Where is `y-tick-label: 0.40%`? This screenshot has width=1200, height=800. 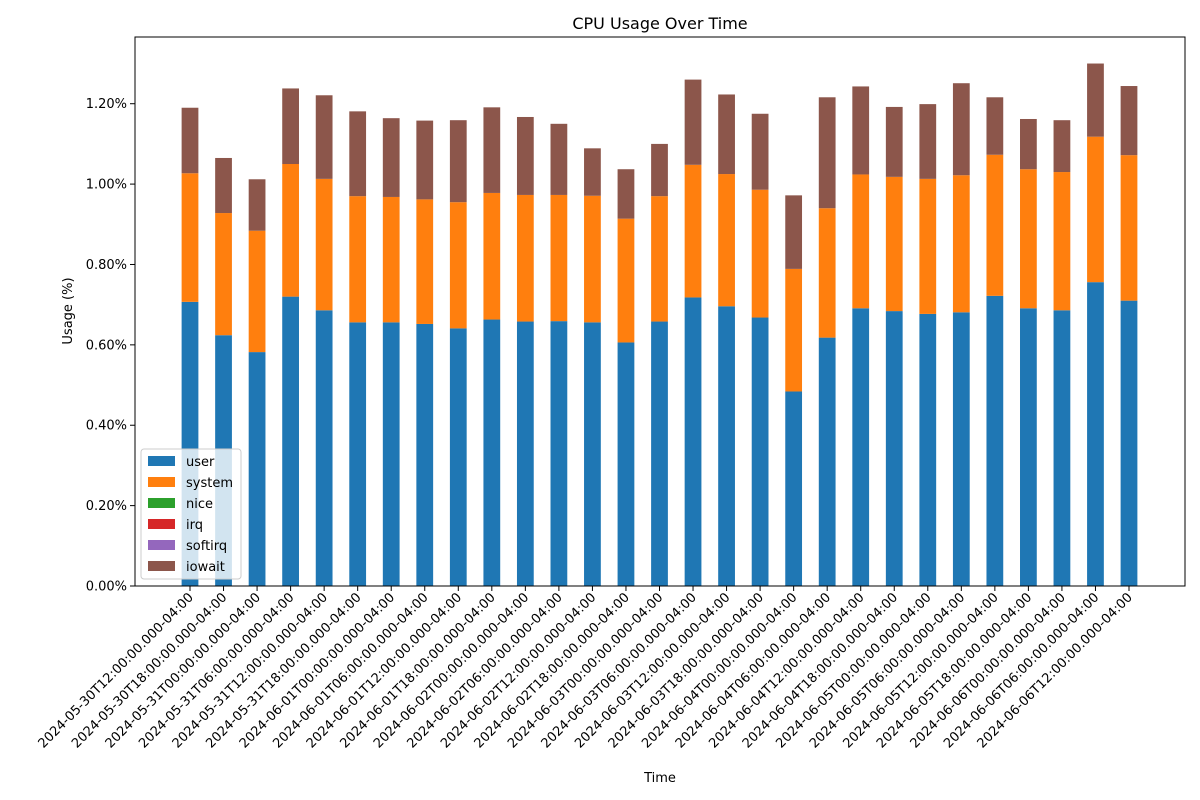
y-tick-label: 0.40% is located at coordinates (106, 426).